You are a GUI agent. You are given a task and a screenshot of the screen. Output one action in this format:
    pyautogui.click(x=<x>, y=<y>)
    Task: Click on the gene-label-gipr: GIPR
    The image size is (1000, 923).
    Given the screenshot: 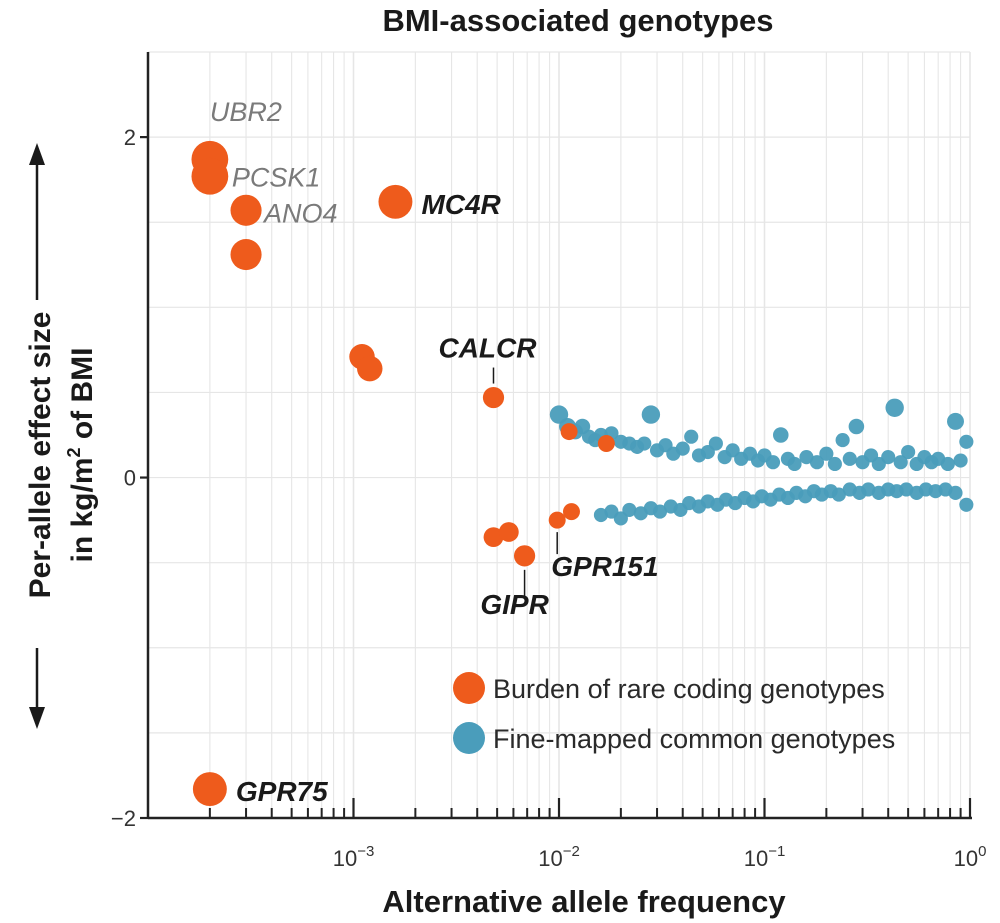 What is the action you would take?
    pyautogui.click(x=514, y=604)
    